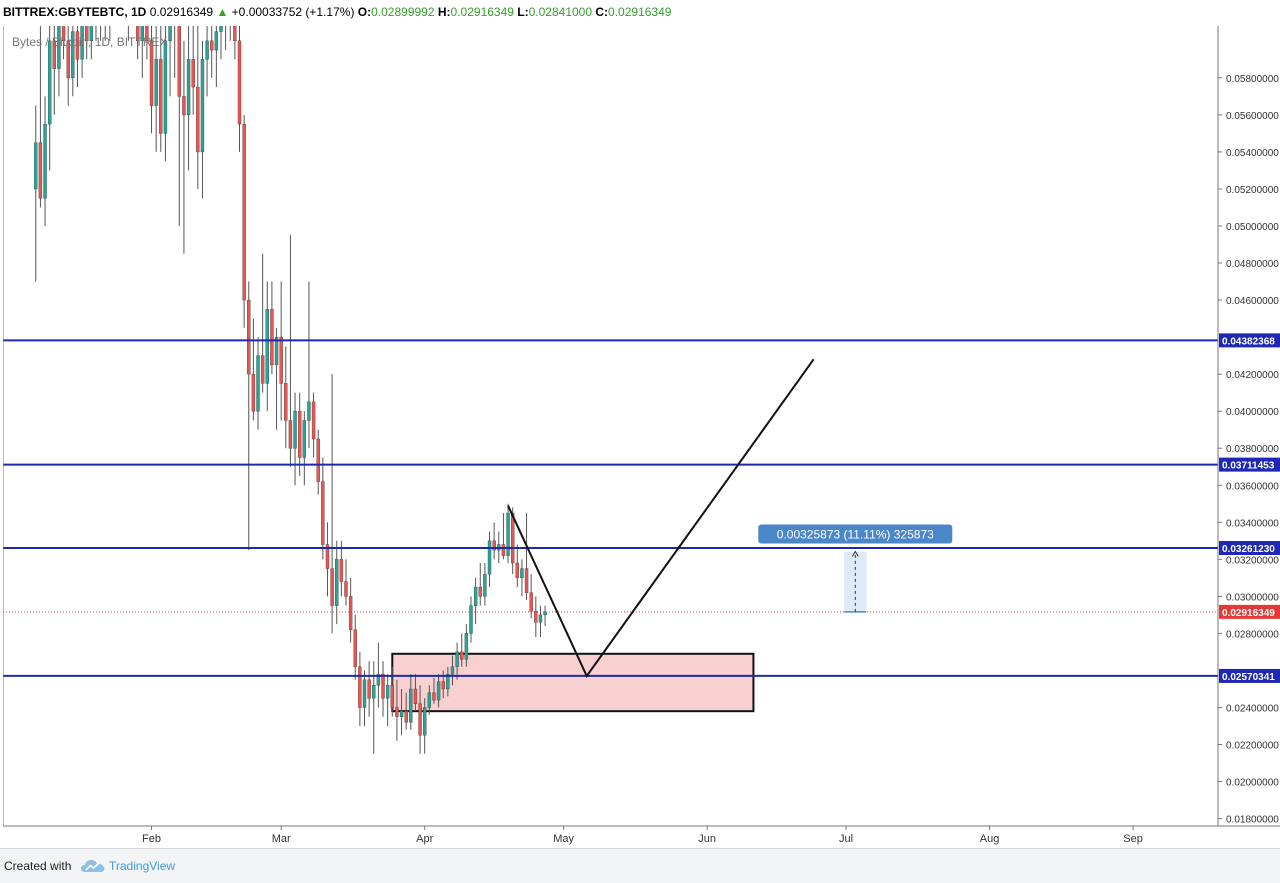 This screenshot has height=883, width=1280. Describe the element at coordinates (1252, 746) in the screenshot. I see `y-tick-label: 0.02200000` at that location.